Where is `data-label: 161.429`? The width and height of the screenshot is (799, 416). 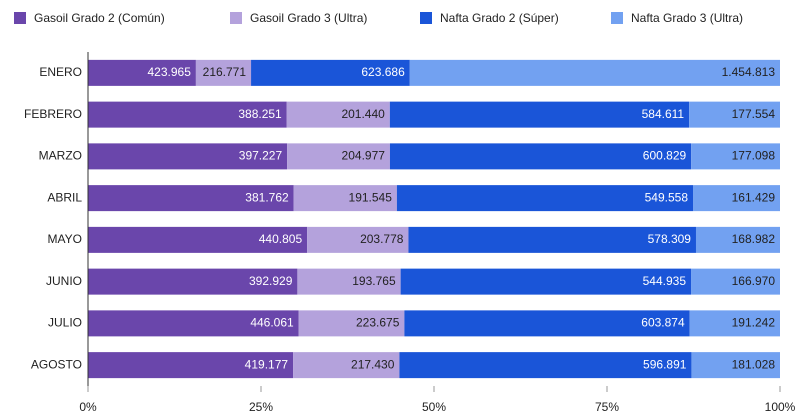
data-label: 161.429 is located at coordinates (754, 197).